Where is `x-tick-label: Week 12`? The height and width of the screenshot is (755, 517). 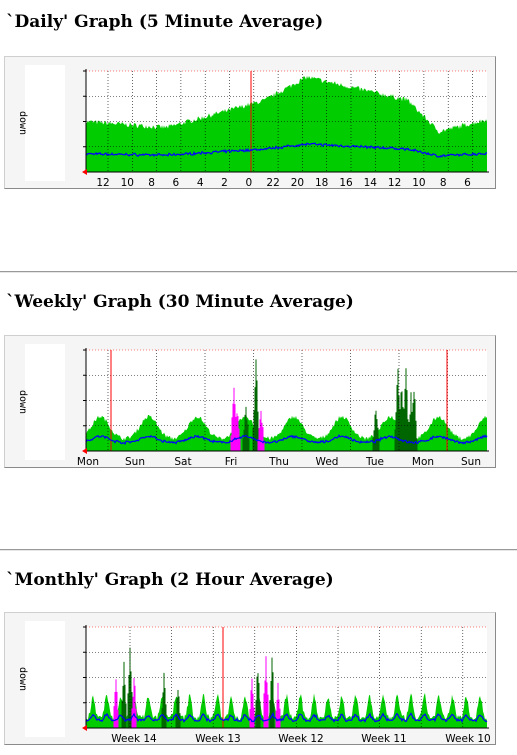
x-tick-label: Week 12 is located at coordinates (300, 739).